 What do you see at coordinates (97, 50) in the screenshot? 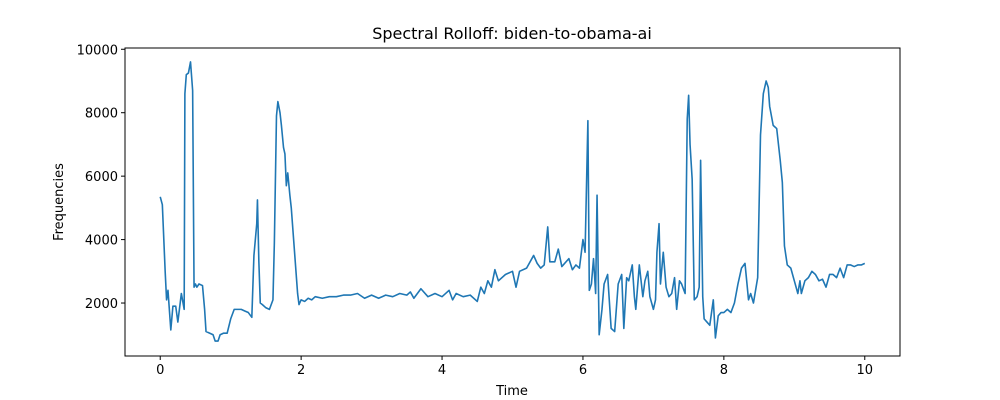
I see `y-tick-label: 10000` at bounding box center [97, 50].